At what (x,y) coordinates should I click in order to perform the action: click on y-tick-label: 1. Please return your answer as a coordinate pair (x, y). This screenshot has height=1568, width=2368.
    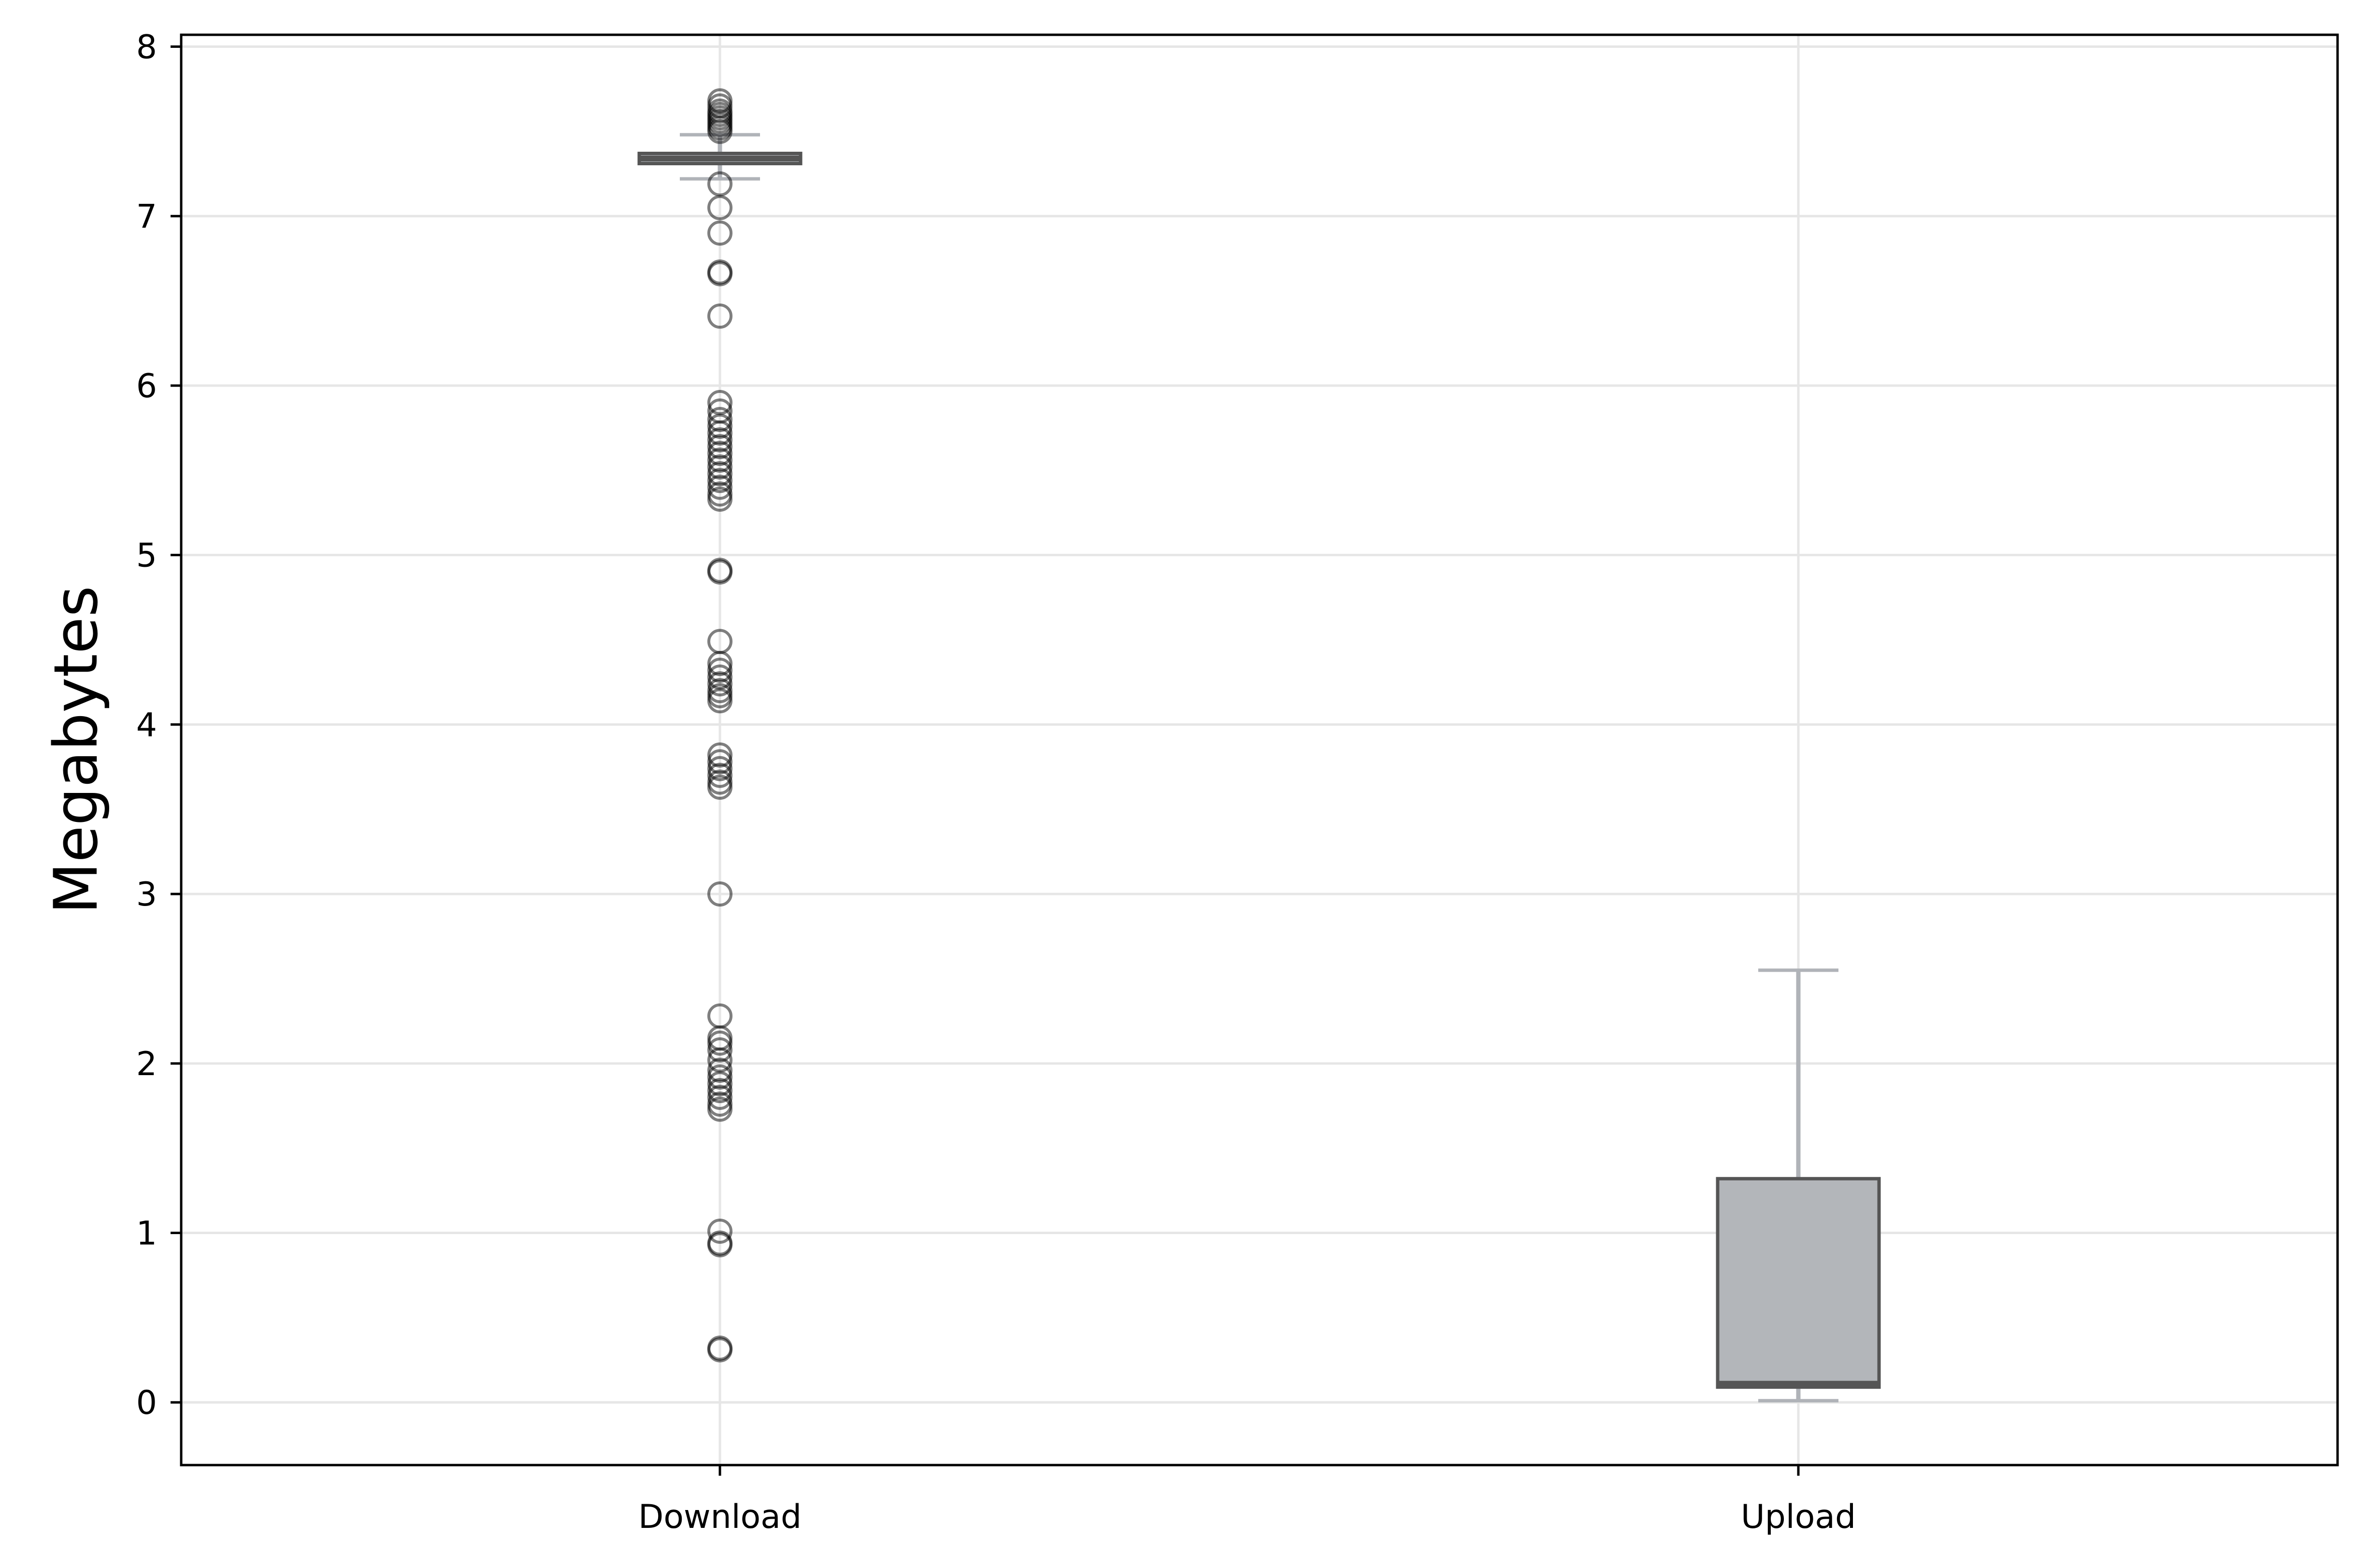
    Looking at the image, I should click on (146, 1234).